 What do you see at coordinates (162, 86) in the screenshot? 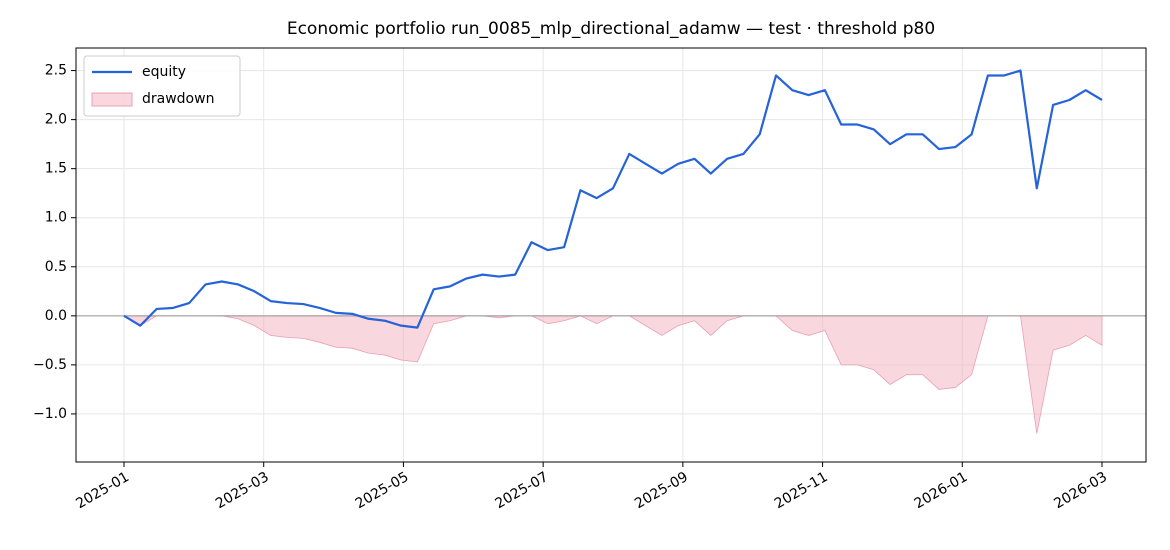
I see `legend: equity drawdown` at bounding box center [162, 86].